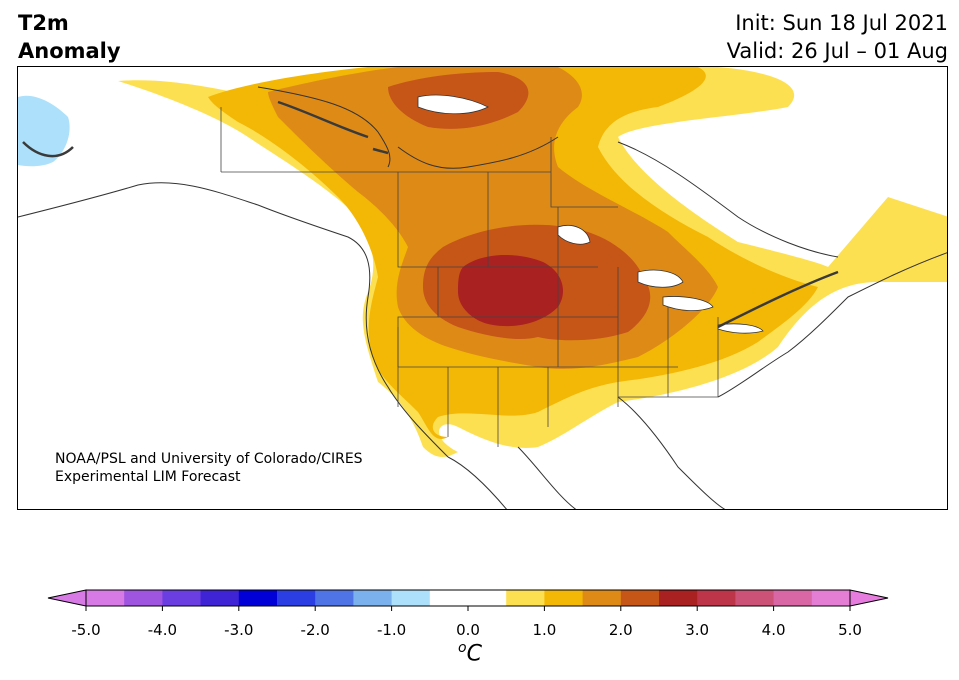  What do you see at coordinates (67, 598) in the screenshot?
I see `colorbar-under-triangle` at bounding box center [67, 598].